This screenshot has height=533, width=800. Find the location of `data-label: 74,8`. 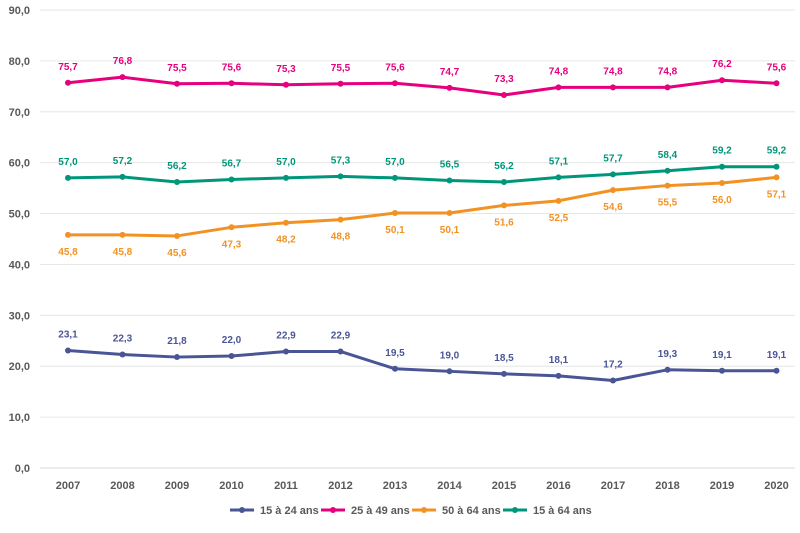

data-label: 74,8 is located at coordinates (559, 71).